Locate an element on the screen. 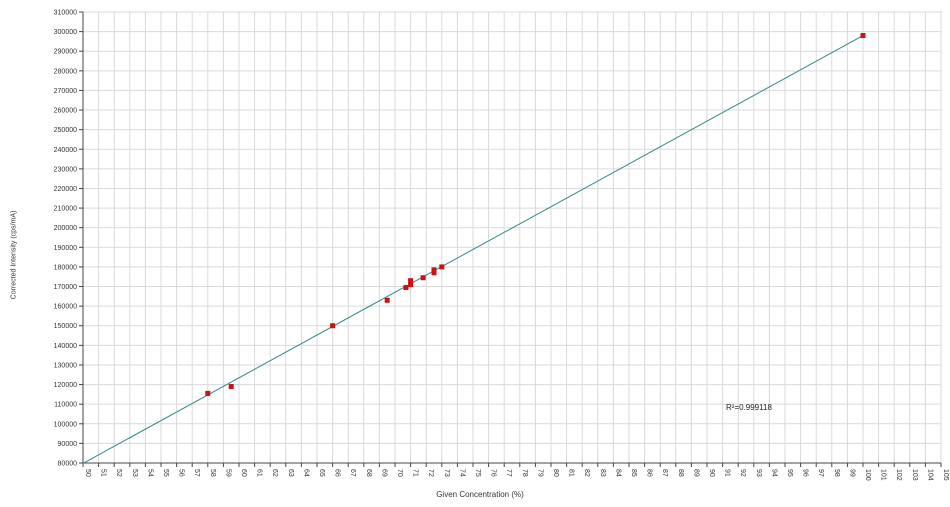  y-tick-label: 150000 is located at coordinates (65, 326).